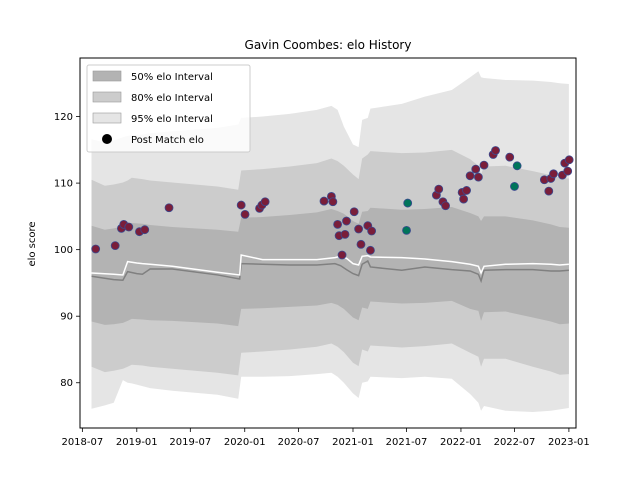  What do you see at coordinates (569, 442) in the screenshot?
I see `x-tick-label: 2023-01` at bounding box center [569, 442].